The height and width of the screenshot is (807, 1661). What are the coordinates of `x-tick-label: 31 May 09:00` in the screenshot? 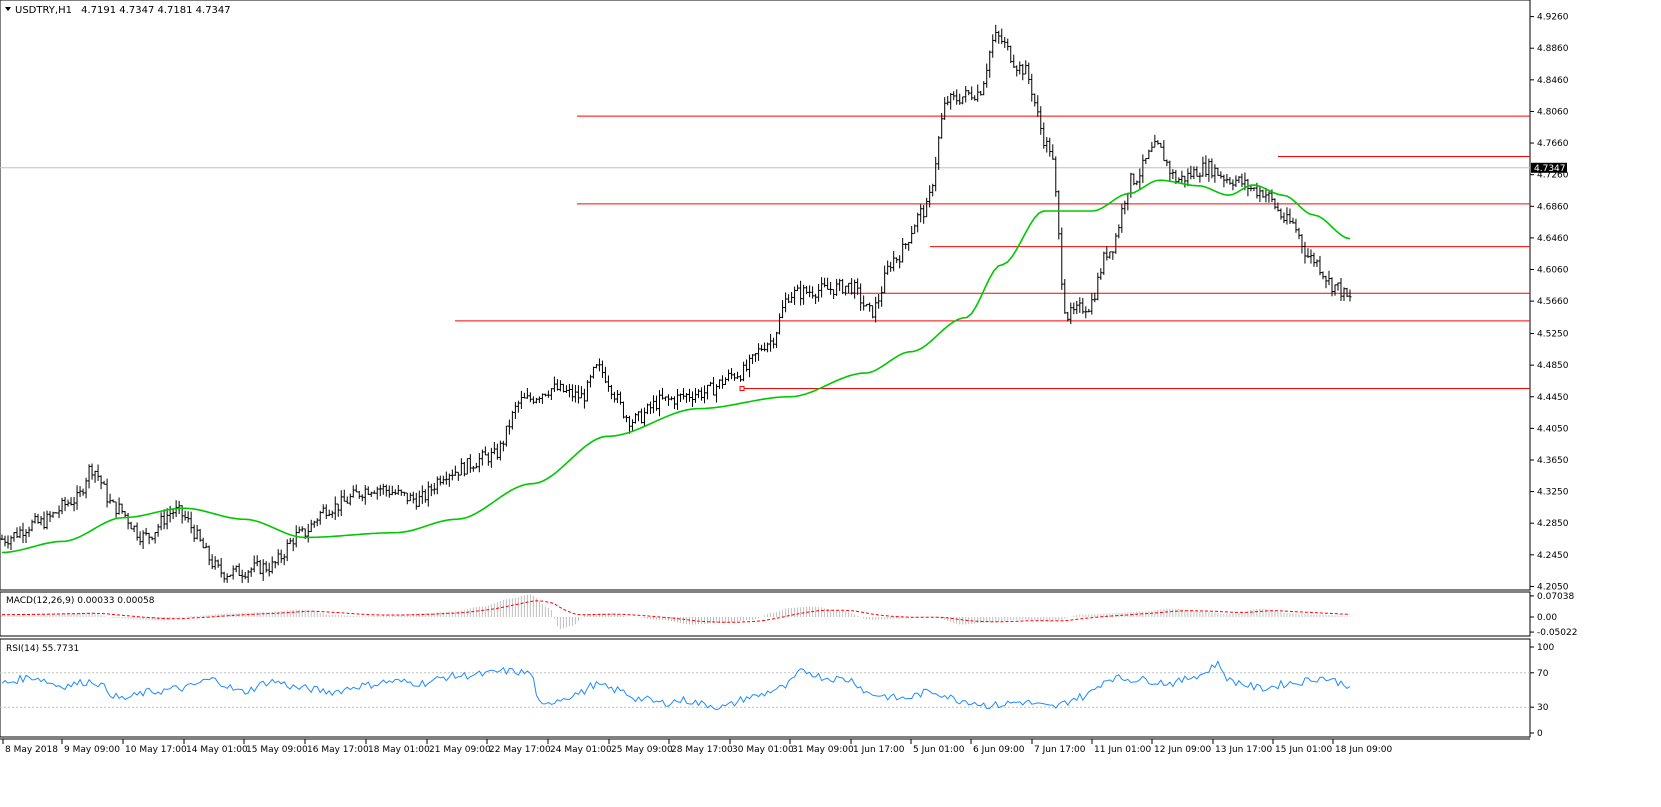 It's located at (823, 750).